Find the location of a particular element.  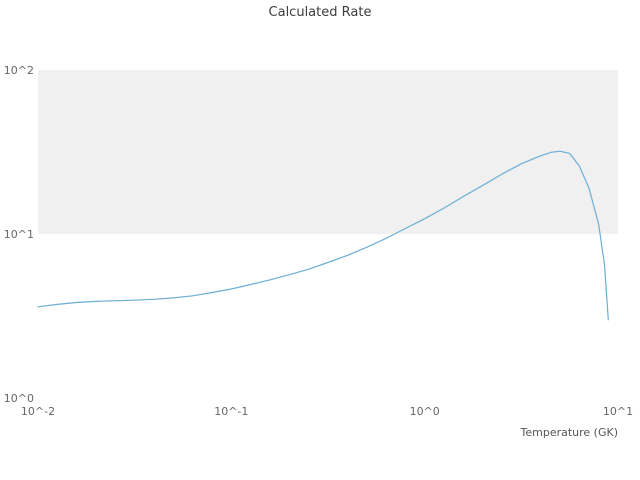

chart-title: Calculated Rate is located at coordinates (320, 12).